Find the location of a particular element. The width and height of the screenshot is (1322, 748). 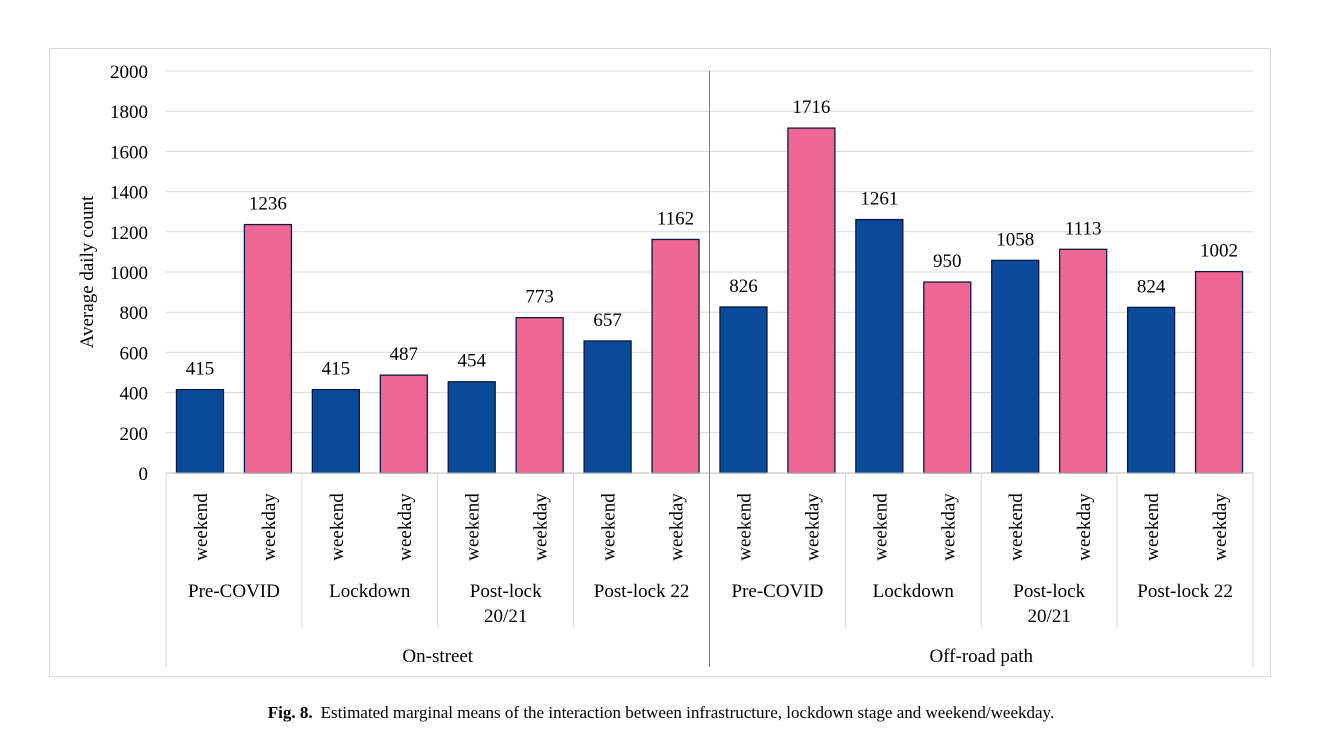

bar-value-label: 1261 is located at coordinates (879, 199).